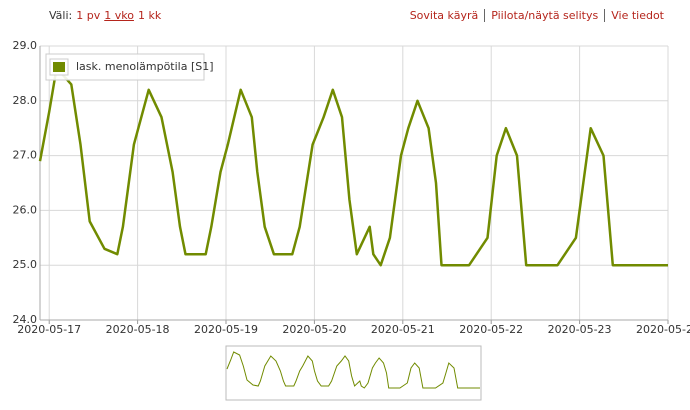  What do you see at coordinates (88, 15) in the screenshot?
I see `range-link: 1 pv` at bounding box center [88, 15].